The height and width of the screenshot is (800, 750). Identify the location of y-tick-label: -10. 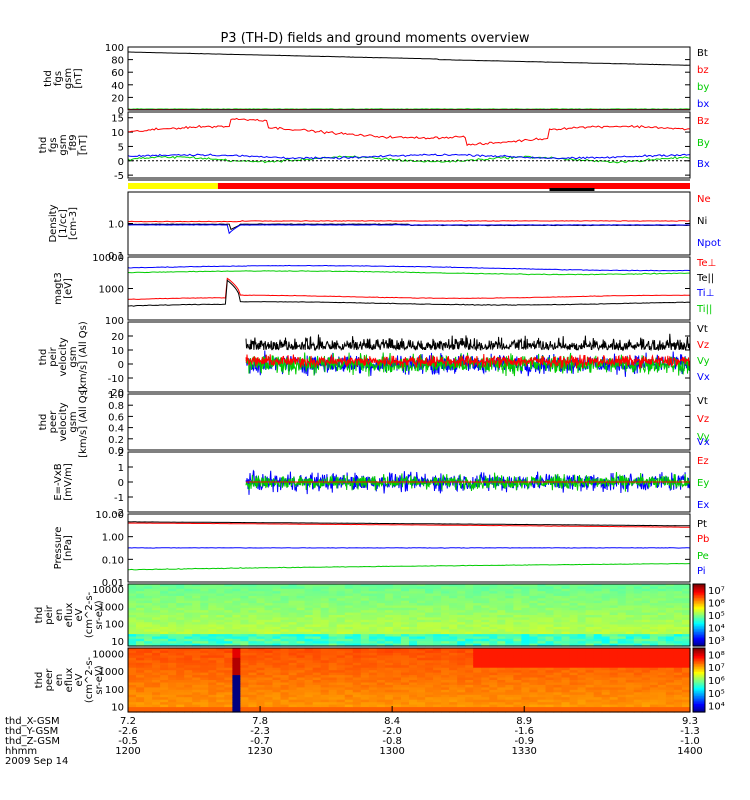
(116, 379).